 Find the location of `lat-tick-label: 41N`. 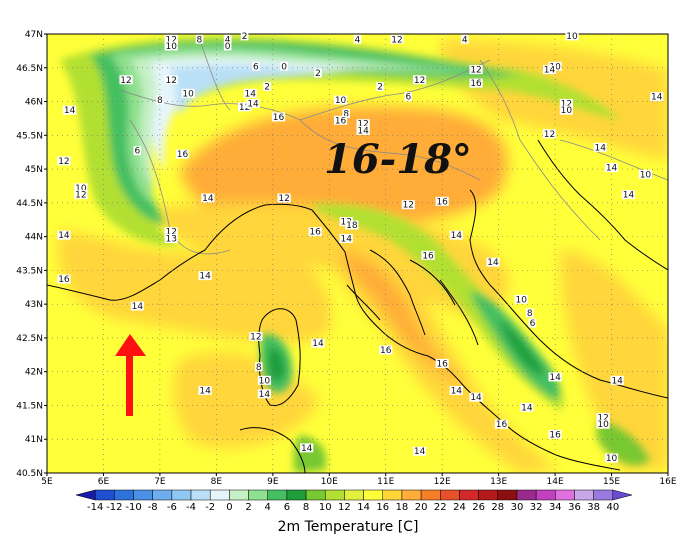

lat-tick-label: 41N is located at coordinates (34, 440).